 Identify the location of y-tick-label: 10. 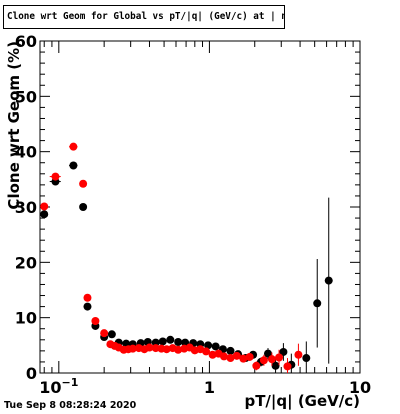
(26, 318).